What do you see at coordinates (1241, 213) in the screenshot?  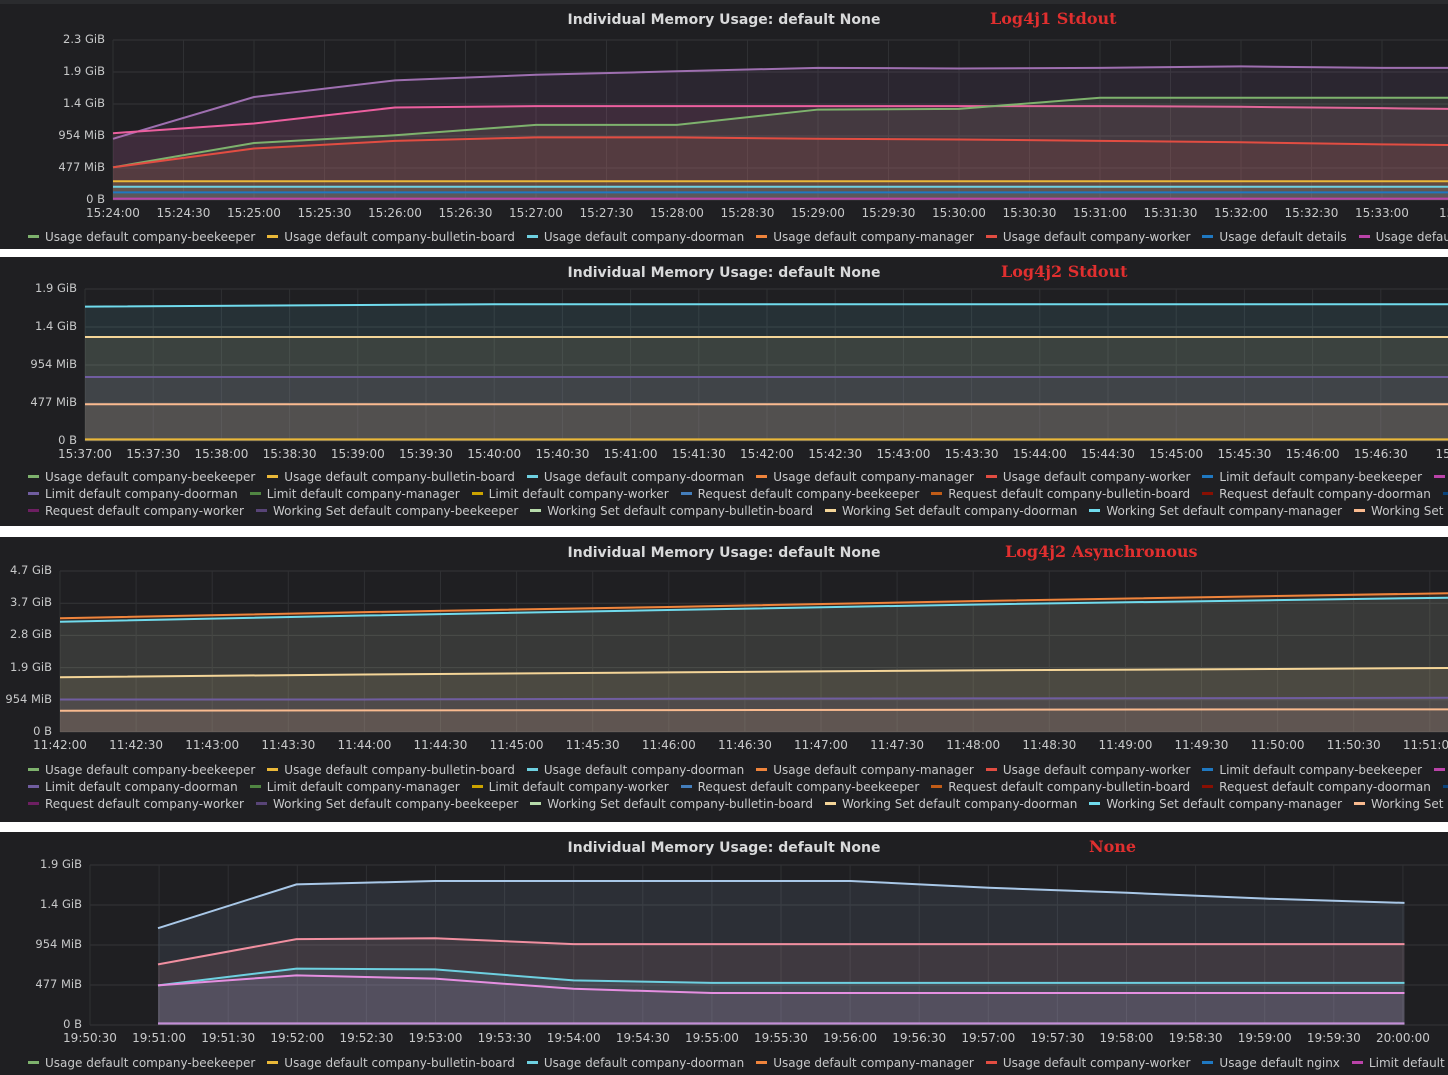 I see `x-tick-label: 15:32:00` at bounding box center [1241, 213].